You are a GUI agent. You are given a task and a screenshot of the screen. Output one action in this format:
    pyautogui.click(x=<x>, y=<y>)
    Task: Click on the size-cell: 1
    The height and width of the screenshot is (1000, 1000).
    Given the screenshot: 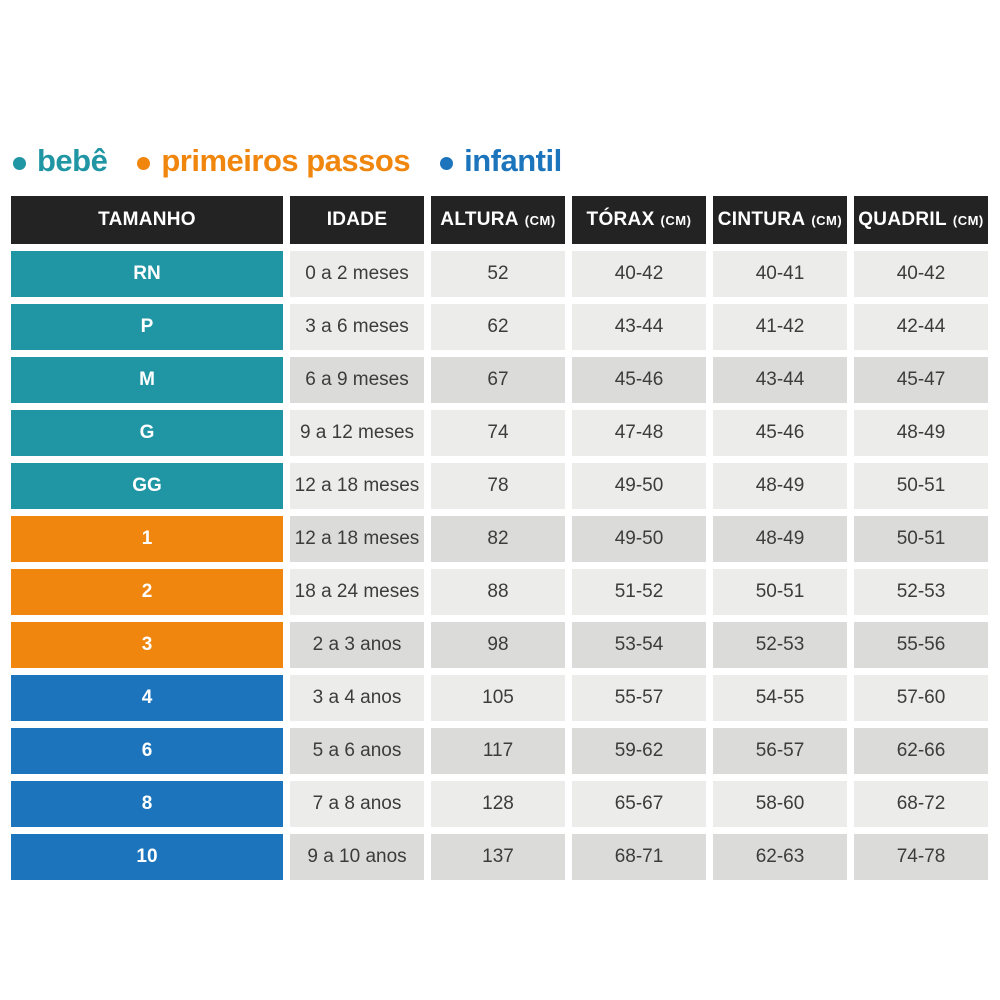 What is the action you would take?
    pyautogui.click(x=147, y=539)
    